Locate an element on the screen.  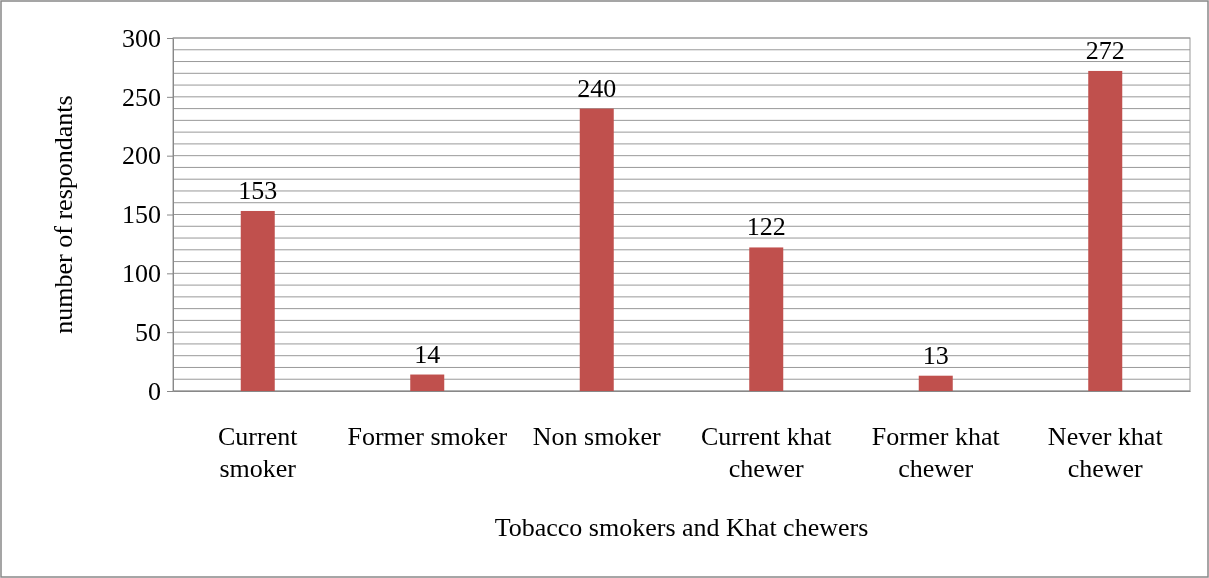
x-tick-label: Non smoker is located at coordinates (596, 436).